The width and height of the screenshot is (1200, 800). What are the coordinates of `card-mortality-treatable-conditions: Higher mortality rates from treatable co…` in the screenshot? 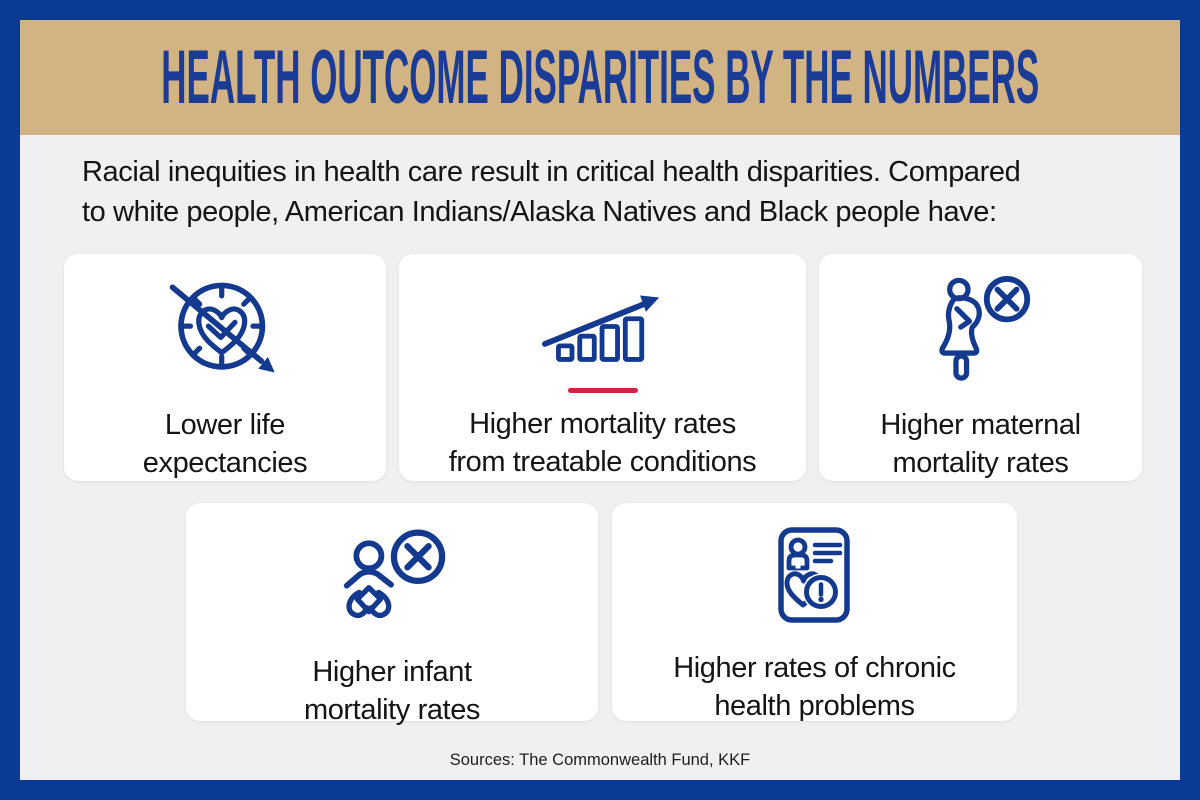 It's located at (602, 367).